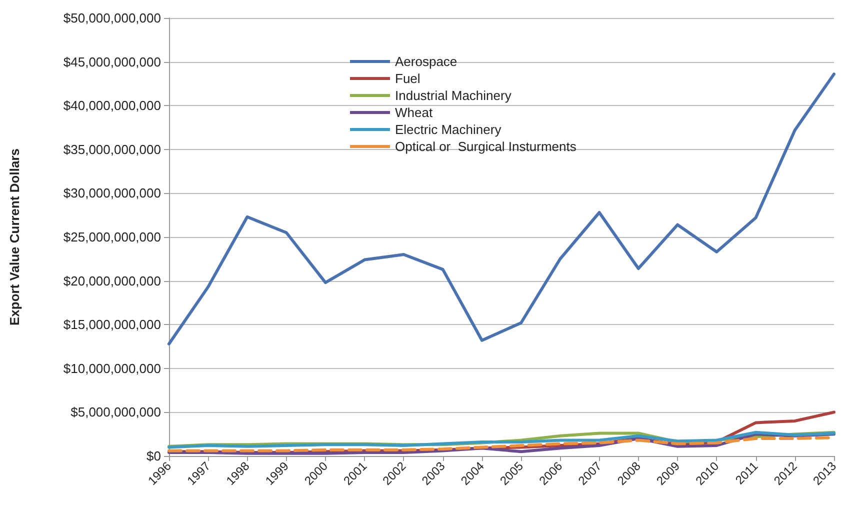  I want to click on y-tick-label: $50,000,000,000, so click(112, 18).